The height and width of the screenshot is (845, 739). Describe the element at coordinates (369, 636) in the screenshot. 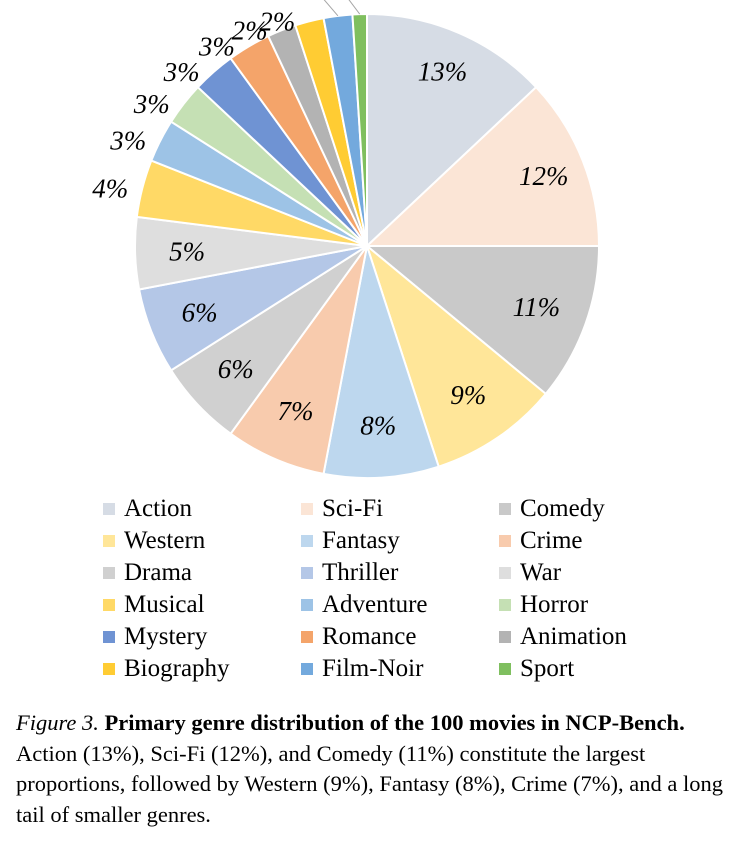

I see `legend-label: Romance` at that location.